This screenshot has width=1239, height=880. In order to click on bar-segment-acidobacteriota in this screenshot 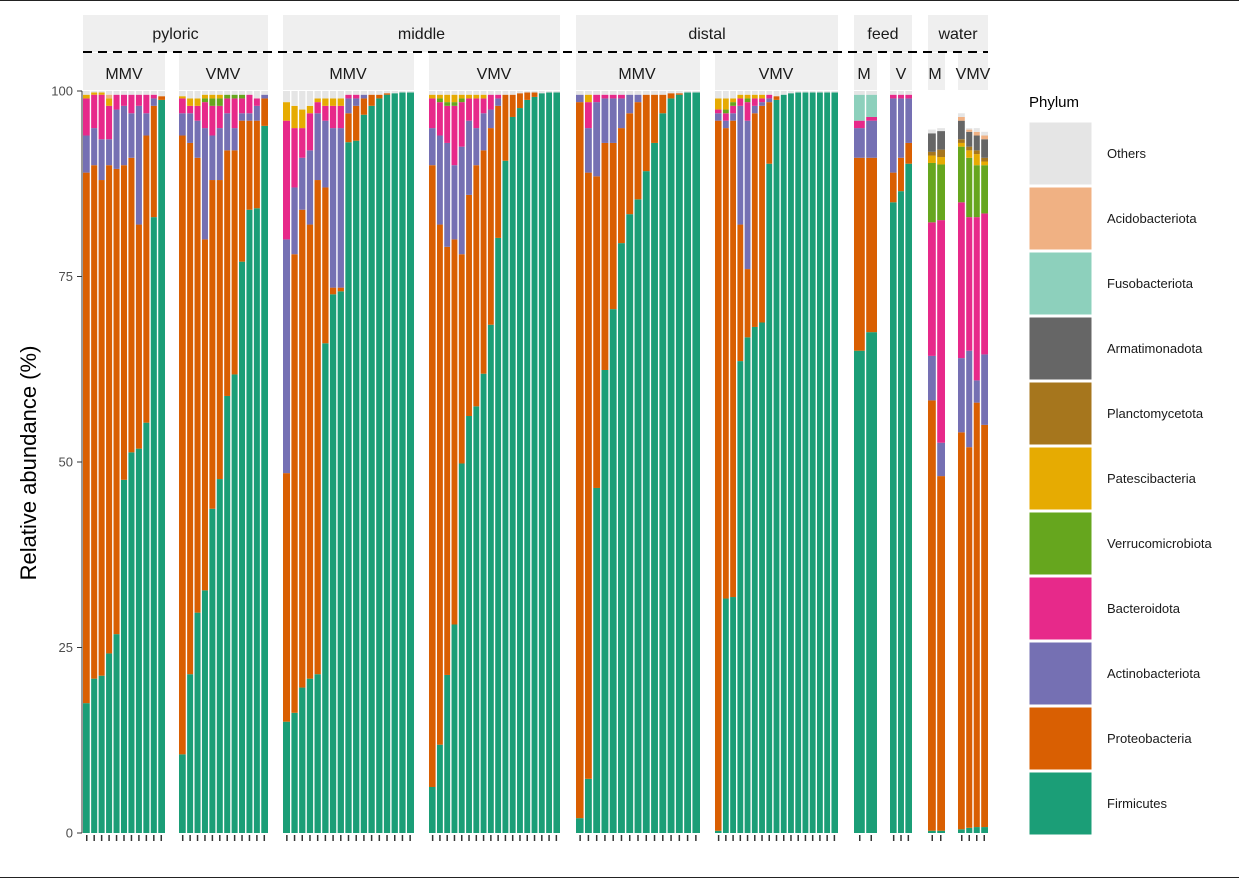, I will do `click(109, 96)`.